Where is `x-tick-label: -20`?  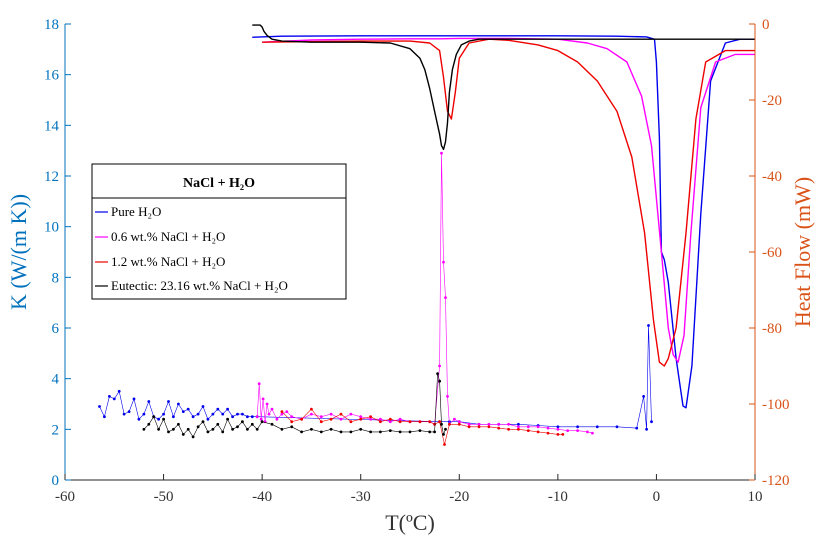 x-tick-label: -20 is located at coordinates (459, 497).